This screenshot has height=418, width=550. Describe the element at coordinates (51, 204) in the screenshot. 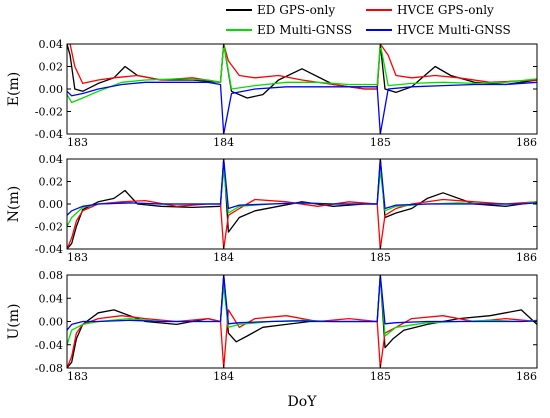

I see `ytick-label-N-2: 0.00` at that location.